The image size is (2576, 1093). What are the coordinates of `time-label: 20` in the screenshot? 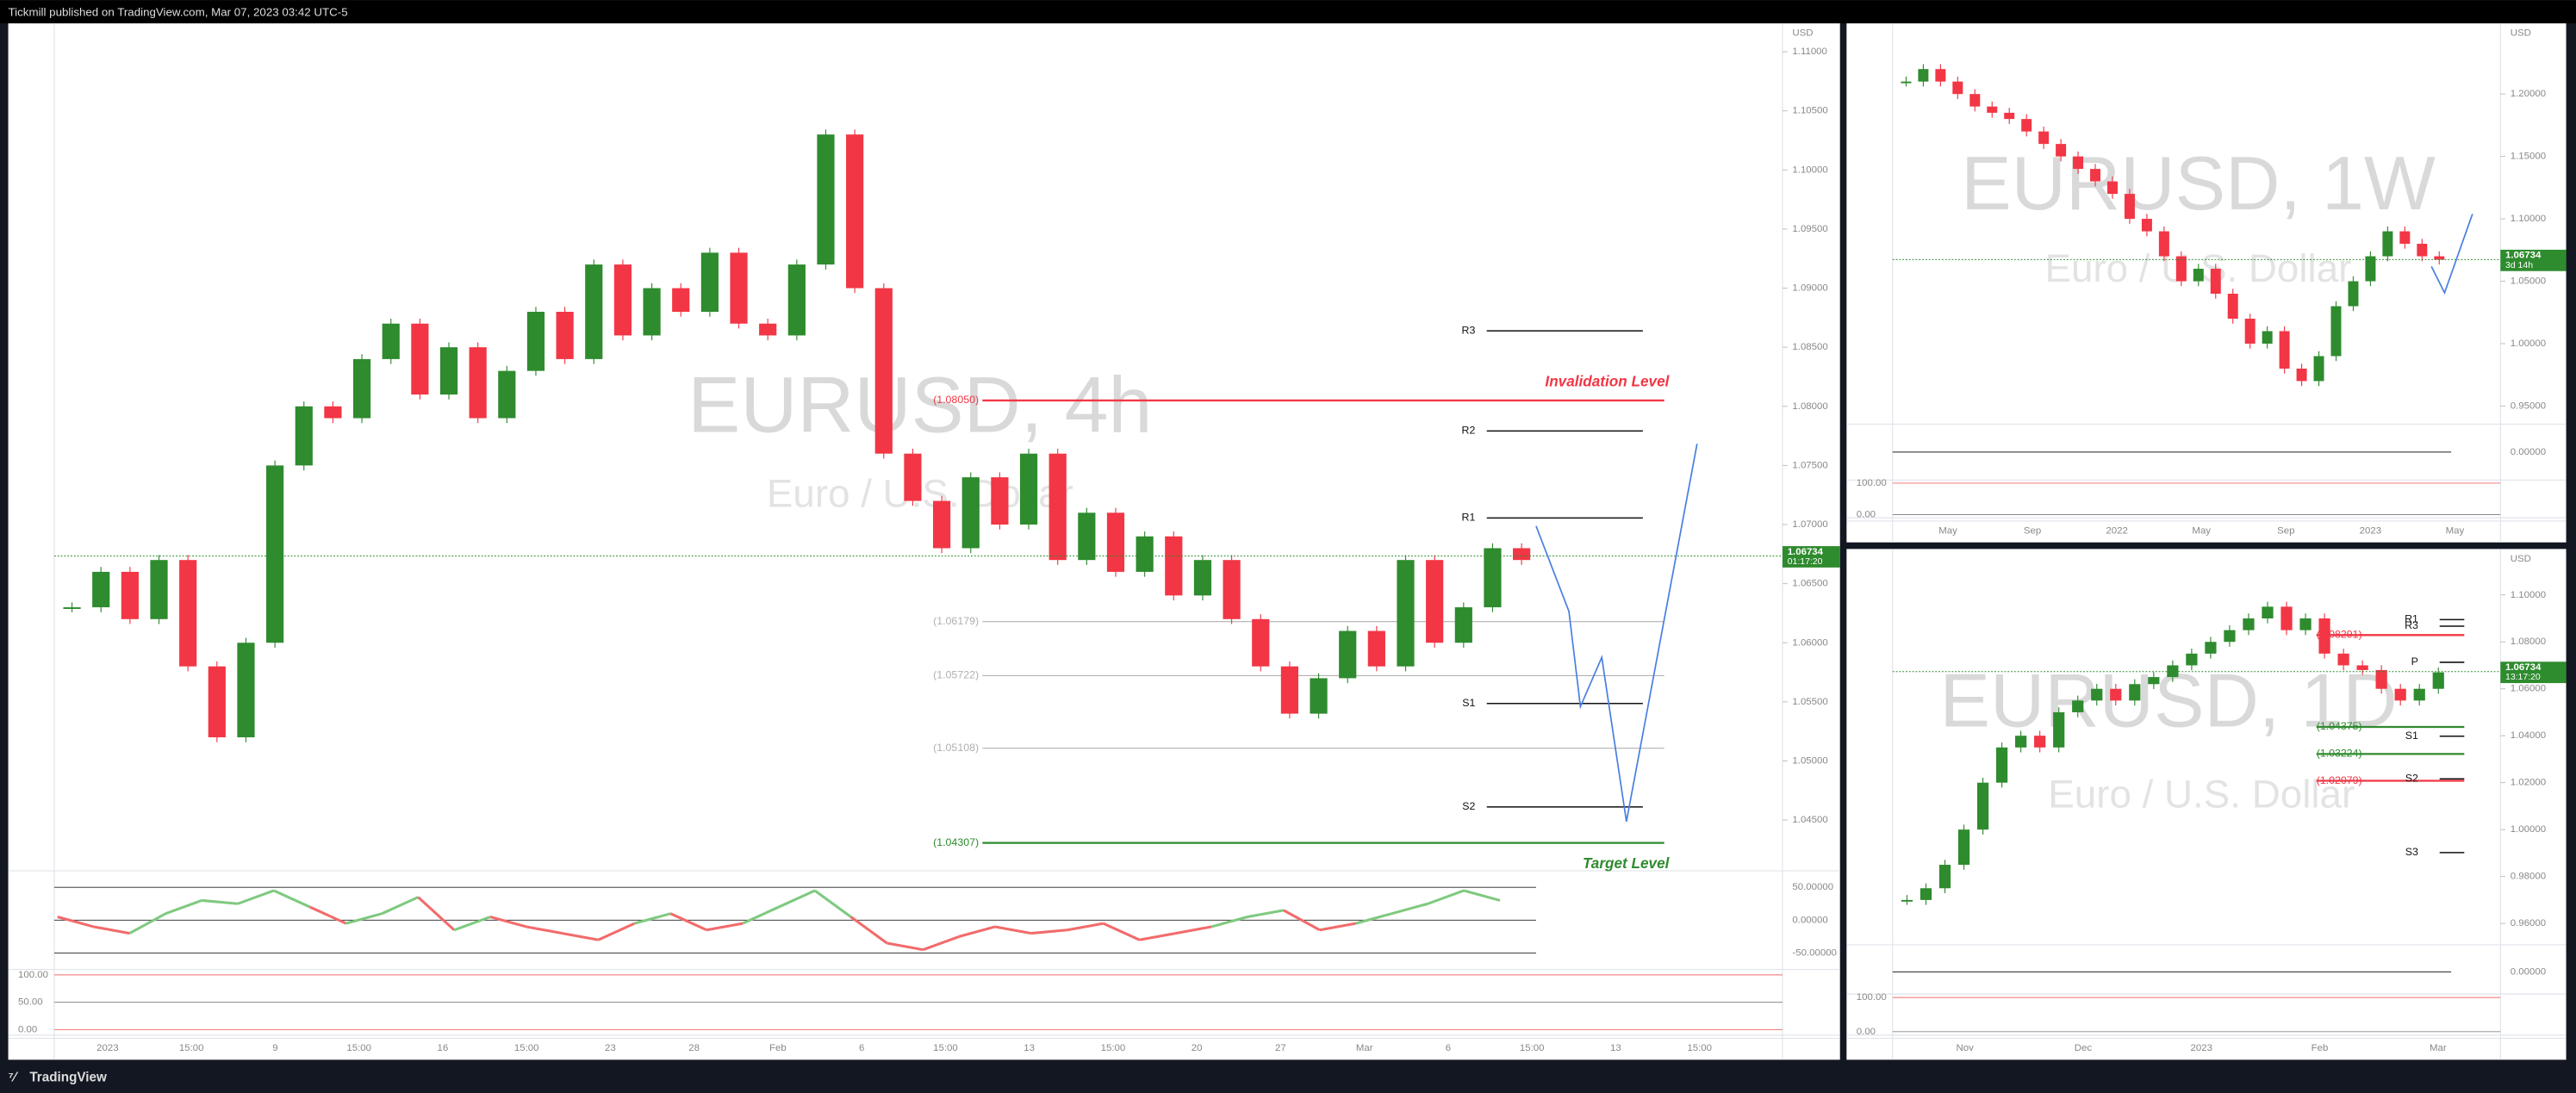 It's located at (1198, 1048).